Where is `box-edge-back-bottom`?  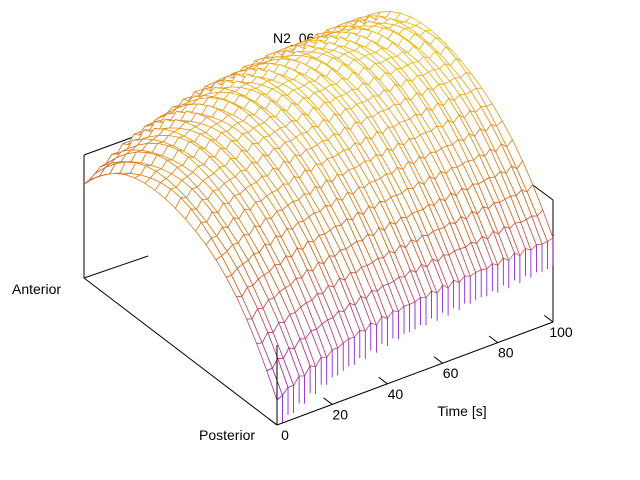 box-edge-back-bottom is located at coordinates (116, 267).